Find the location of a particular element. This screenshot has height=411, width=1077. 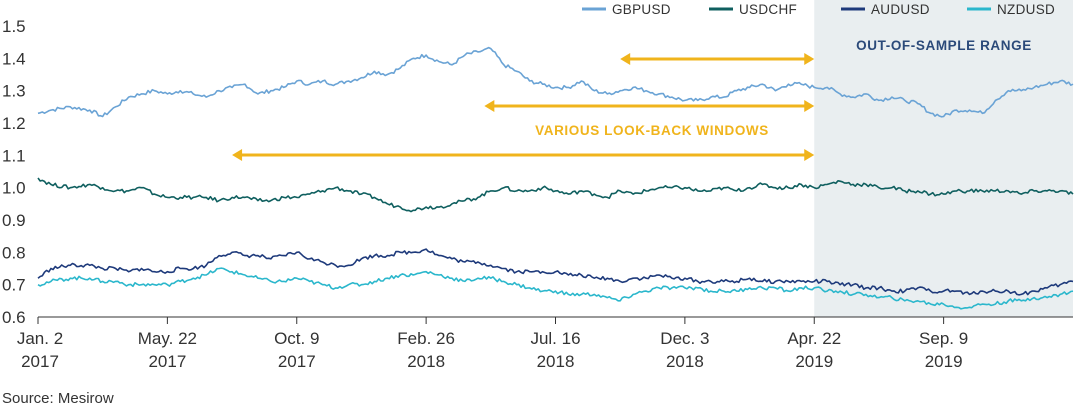

series-line-usdchf is located at coordinates (555, 195).